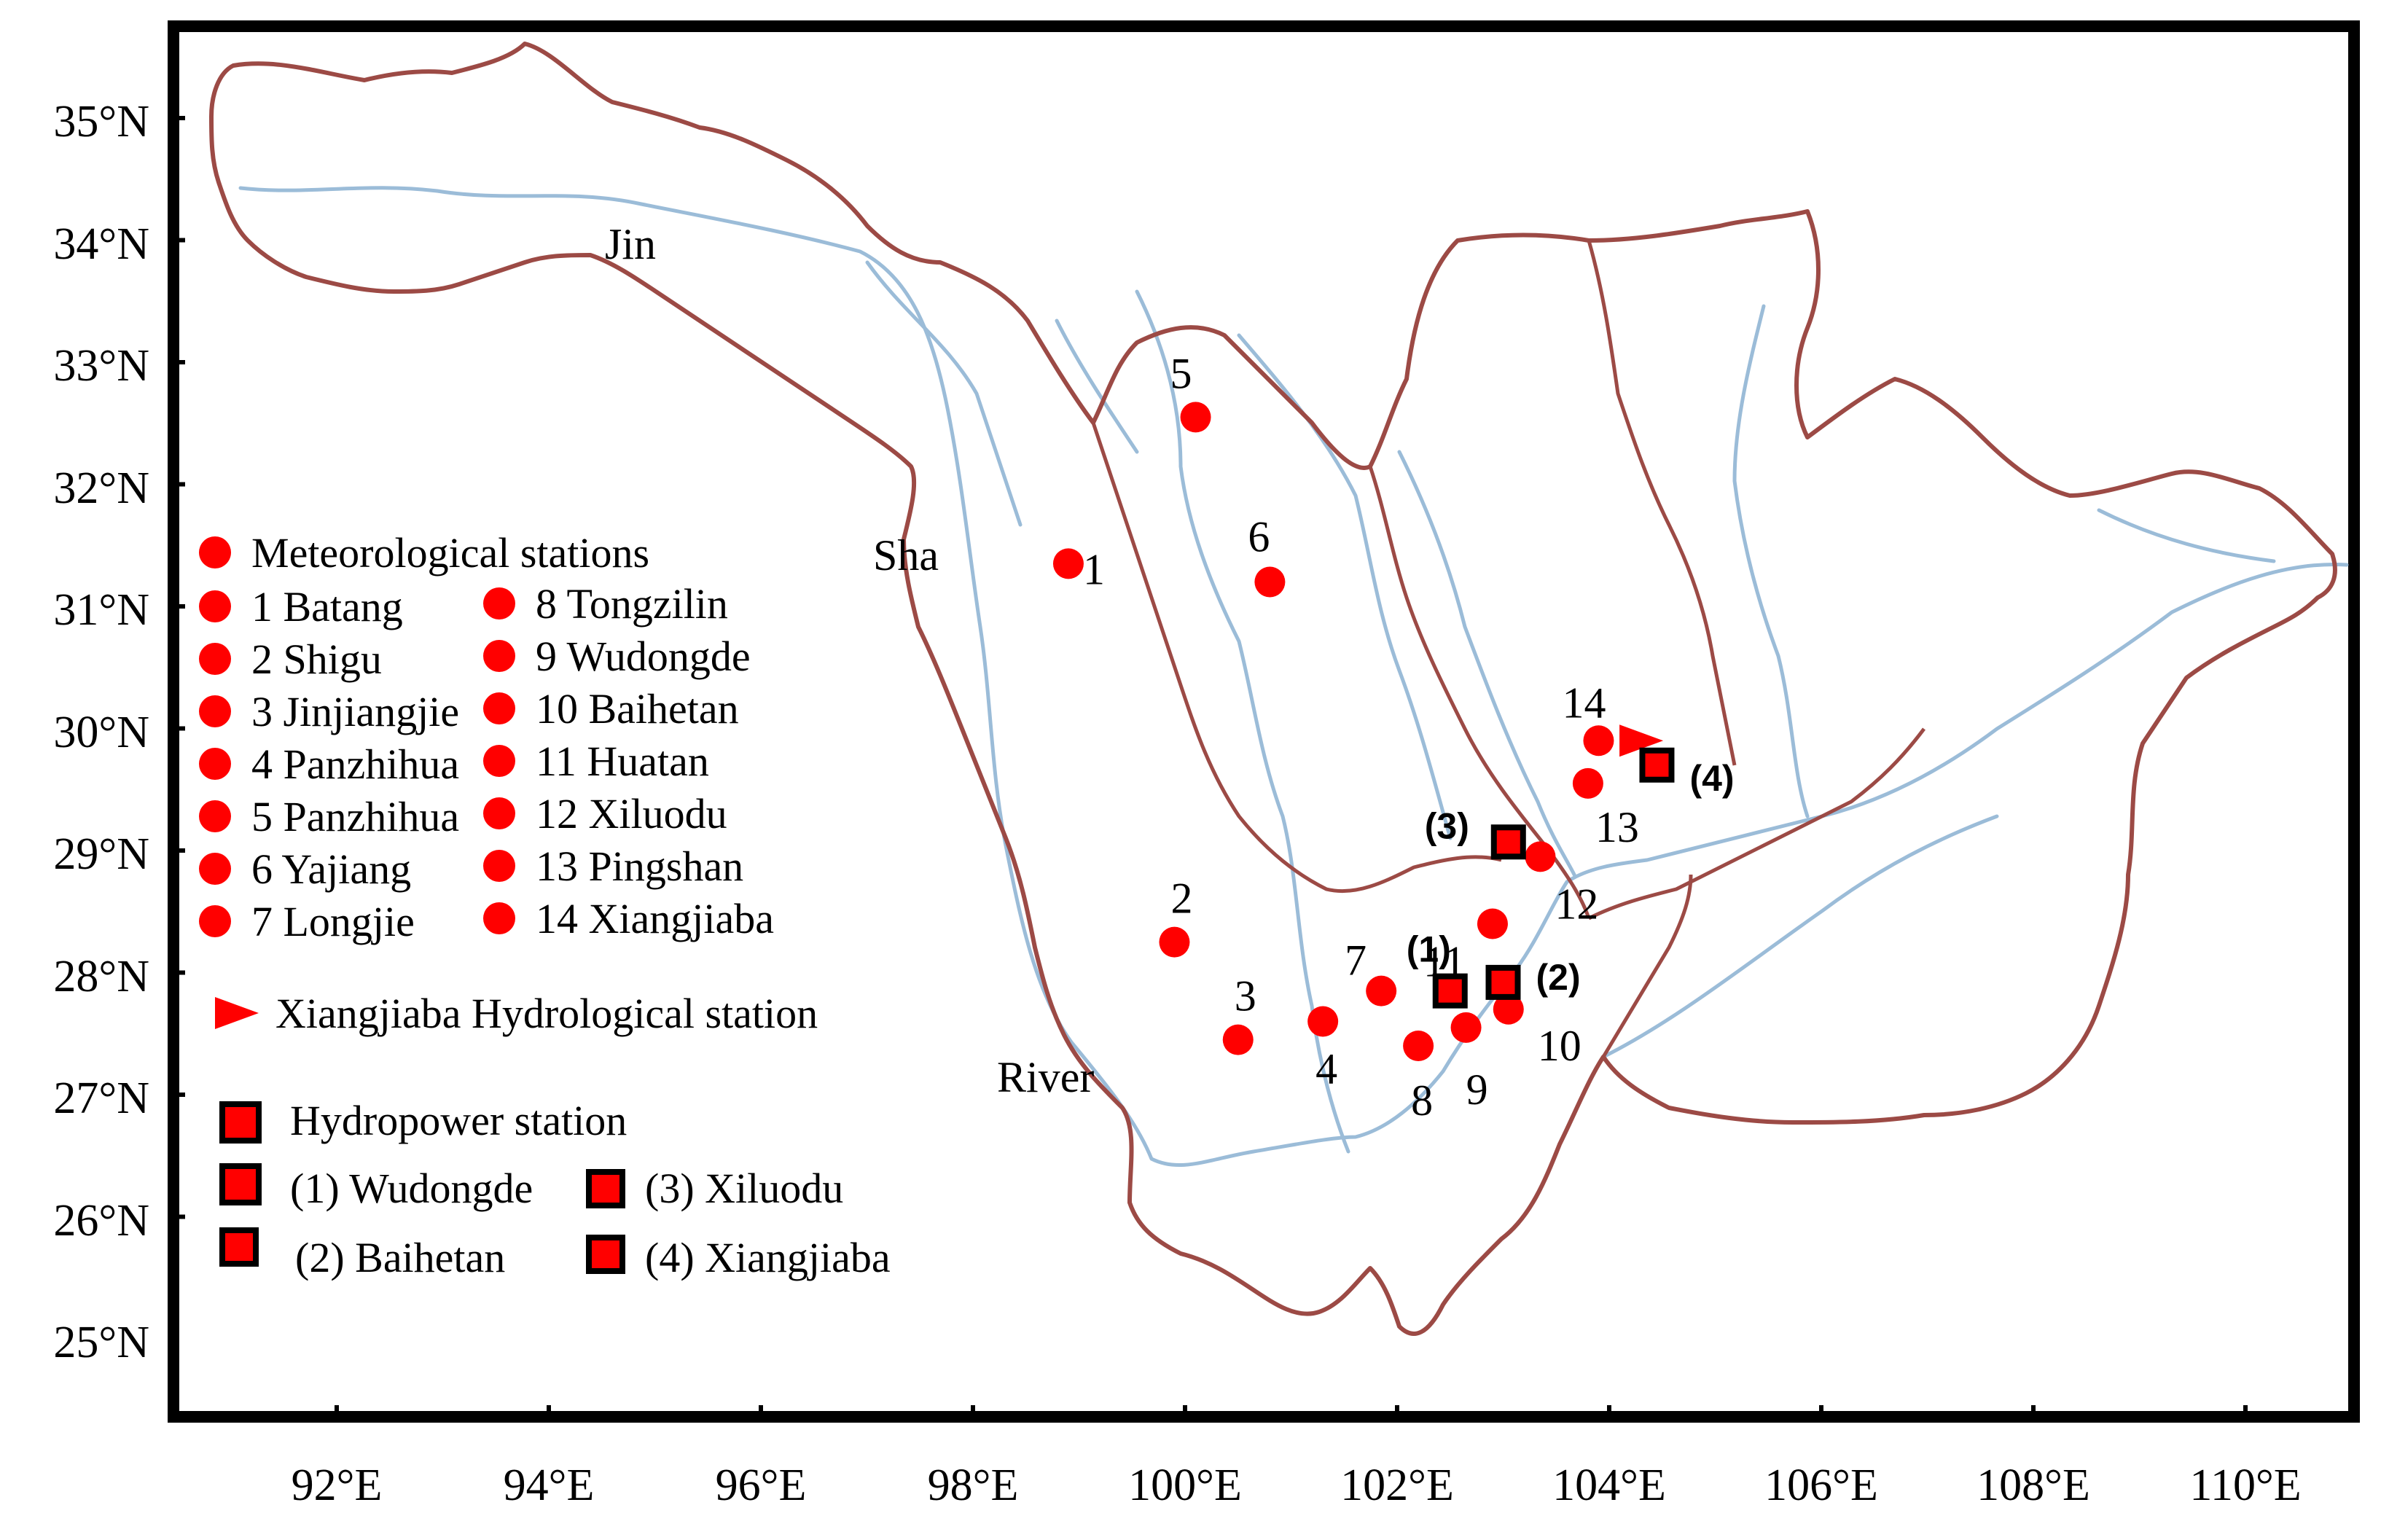 This screenshot has height=1540, width=2381. Describe the element at coordinates (1259, 537) in the screenshot. I see `met-station-label: 6` at that location.